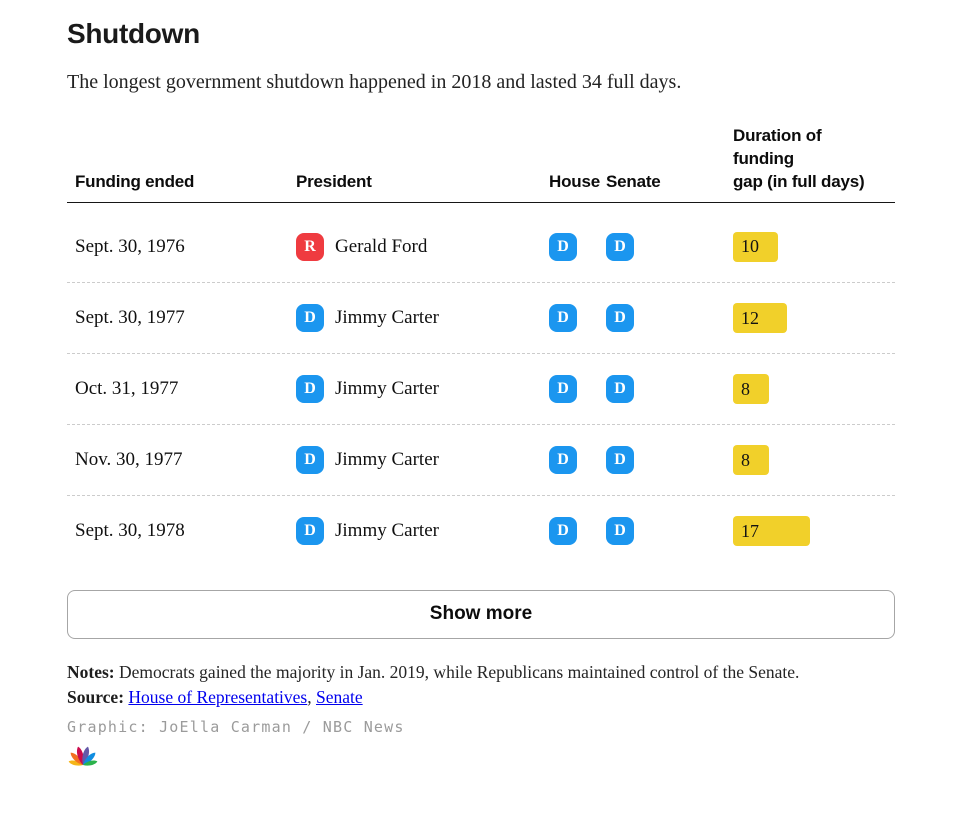 Image resolution: width=960 pixels, height=817 pixels. I want to click on president-name: Gerald Ford, so click(381, 246).